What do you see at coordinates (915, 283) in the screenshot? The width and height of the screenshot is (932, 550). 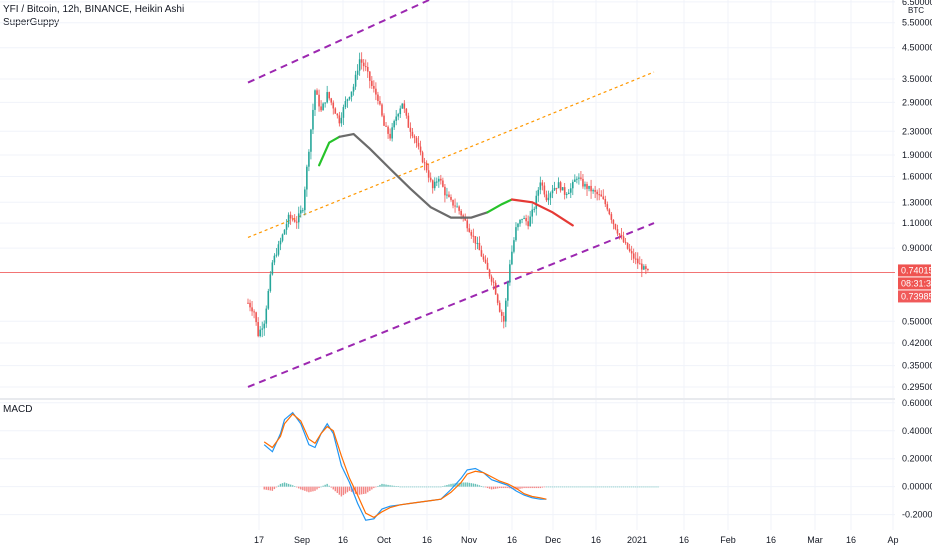 I see `countdown-tag: 08:31:39` at bounding box center [915, 283].